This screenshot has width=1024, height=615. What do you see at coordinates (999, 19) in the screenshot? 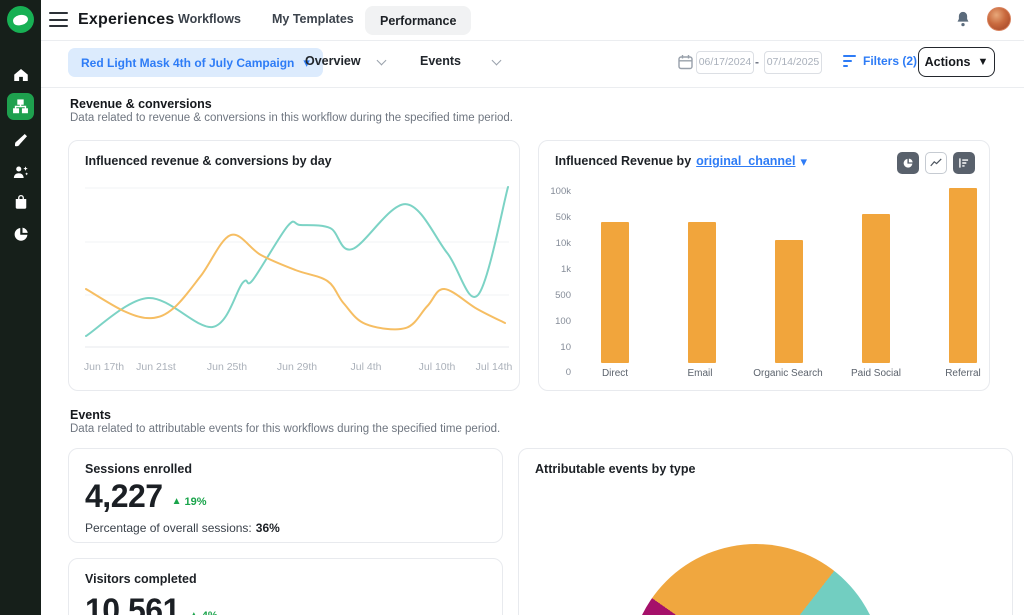
I see `user-avatar` at bounding box center [999, 19].